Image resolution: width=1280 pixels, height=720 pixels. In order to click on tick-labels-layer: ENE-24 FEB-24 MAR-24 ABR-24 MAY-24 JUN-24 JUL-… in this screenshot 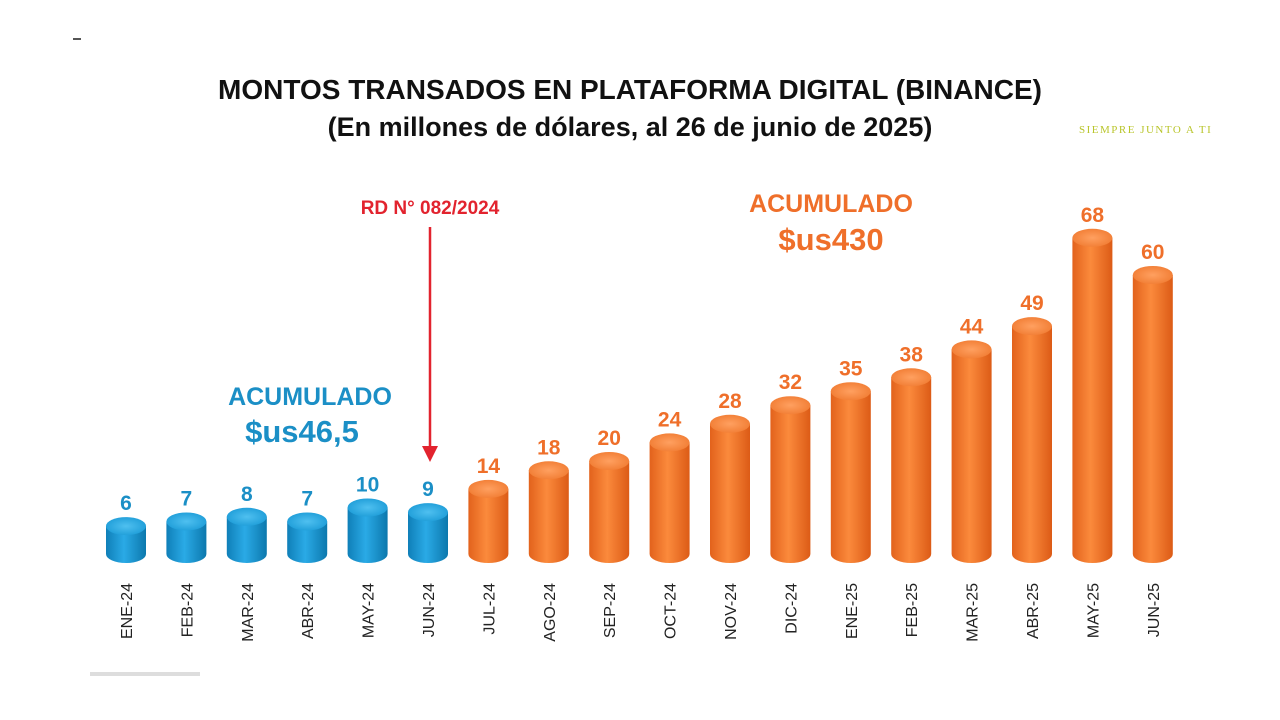, I will do `click(641, 612)`.